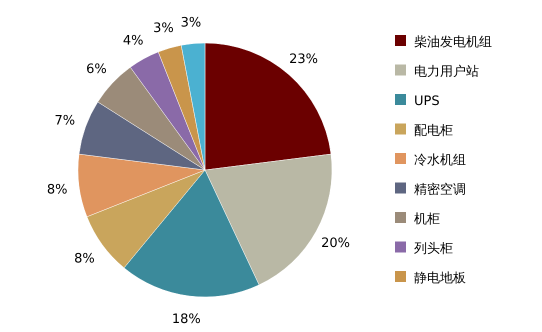 Image resolution: width=542 pixels, height=332 pixels. Describe the element at coordinates (186, 319) in the screenshot. I see `data-label: 18%` at that location.